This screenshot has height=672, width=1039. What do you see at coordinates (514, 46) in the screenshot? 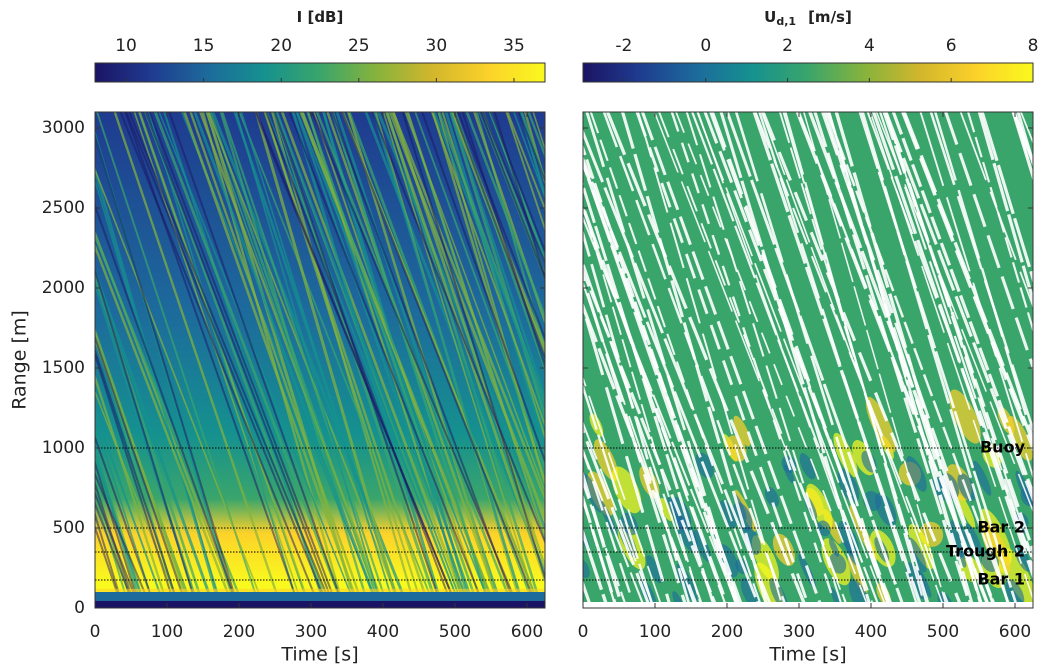
I see `colorbar-tick-label: 35` at bounding box center [514, 46].